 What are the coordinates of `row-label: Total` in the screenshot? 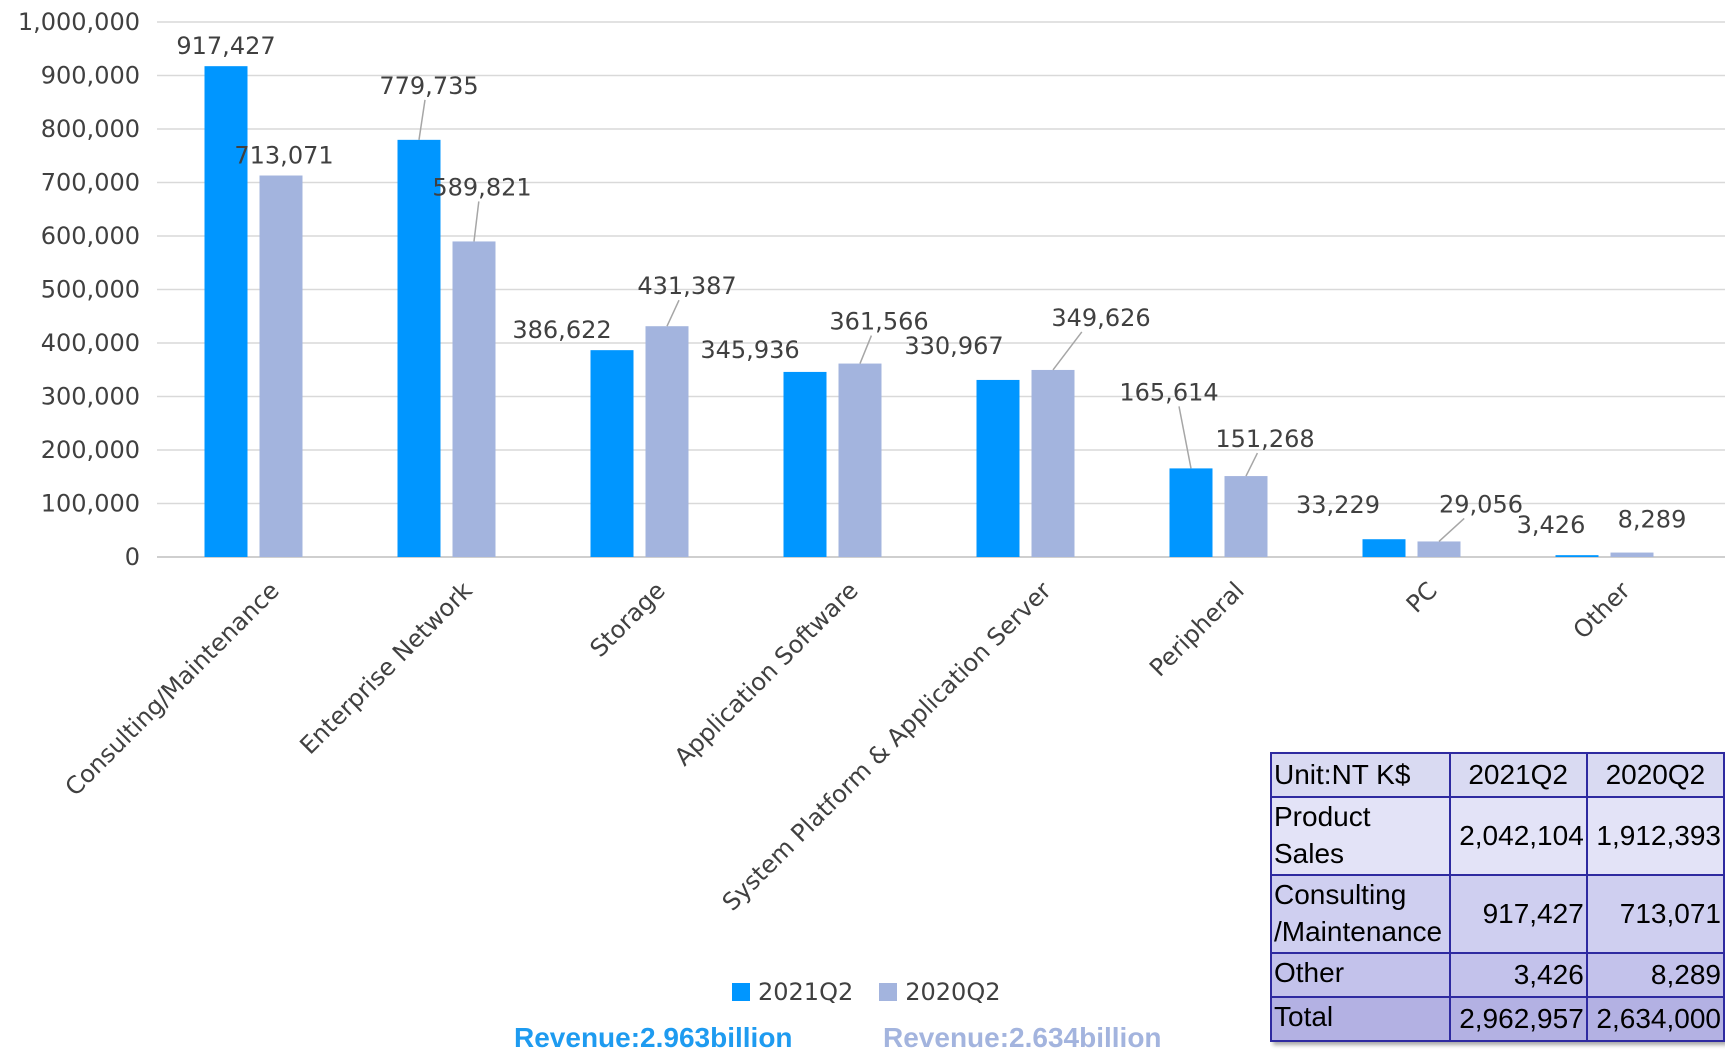 It's located at (1360, 1019).